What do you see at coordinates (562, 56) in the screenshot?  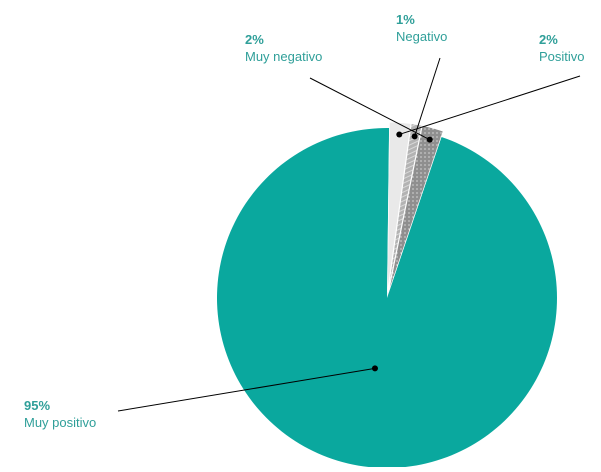 I see `slice-category-label: Positivo` at bounding box center [562, 56].